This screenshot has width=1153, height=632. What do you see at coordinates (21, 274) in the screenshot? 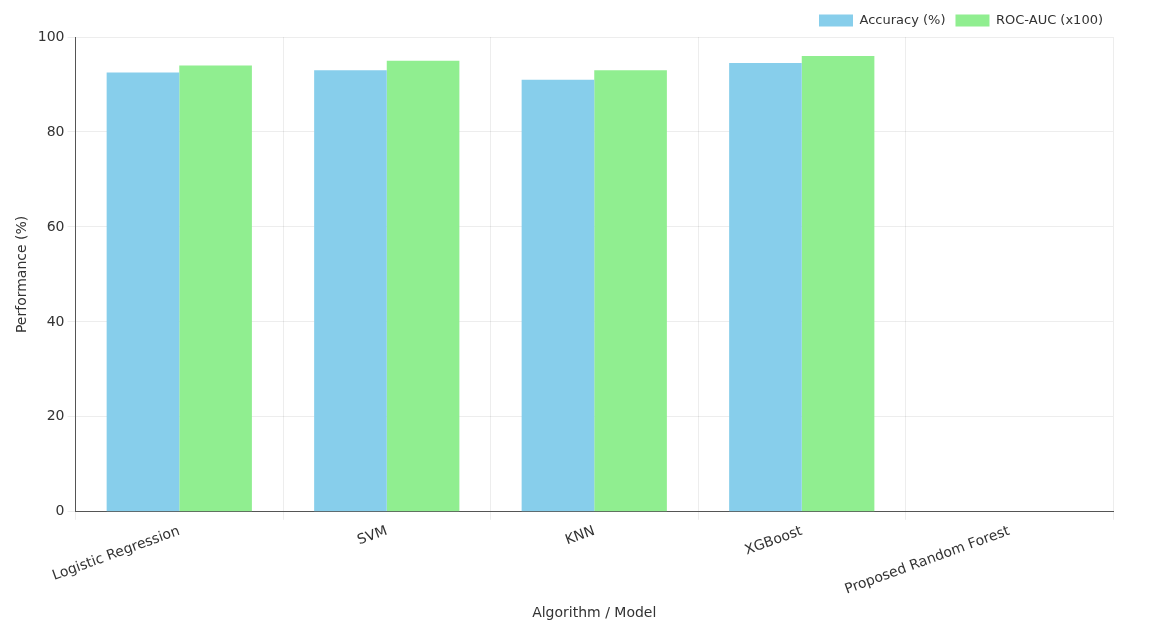
I see `y-axis-title: Performance (%)` at bounding box center [21, 274].